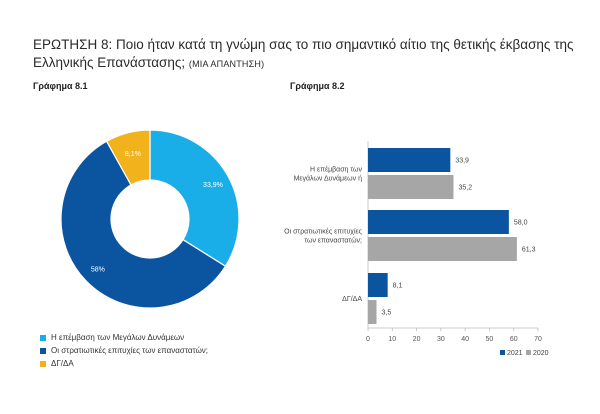  Describe the element at coordinates (417, 339) in the screenshot. I see `x-tick-label: 20` at that location.